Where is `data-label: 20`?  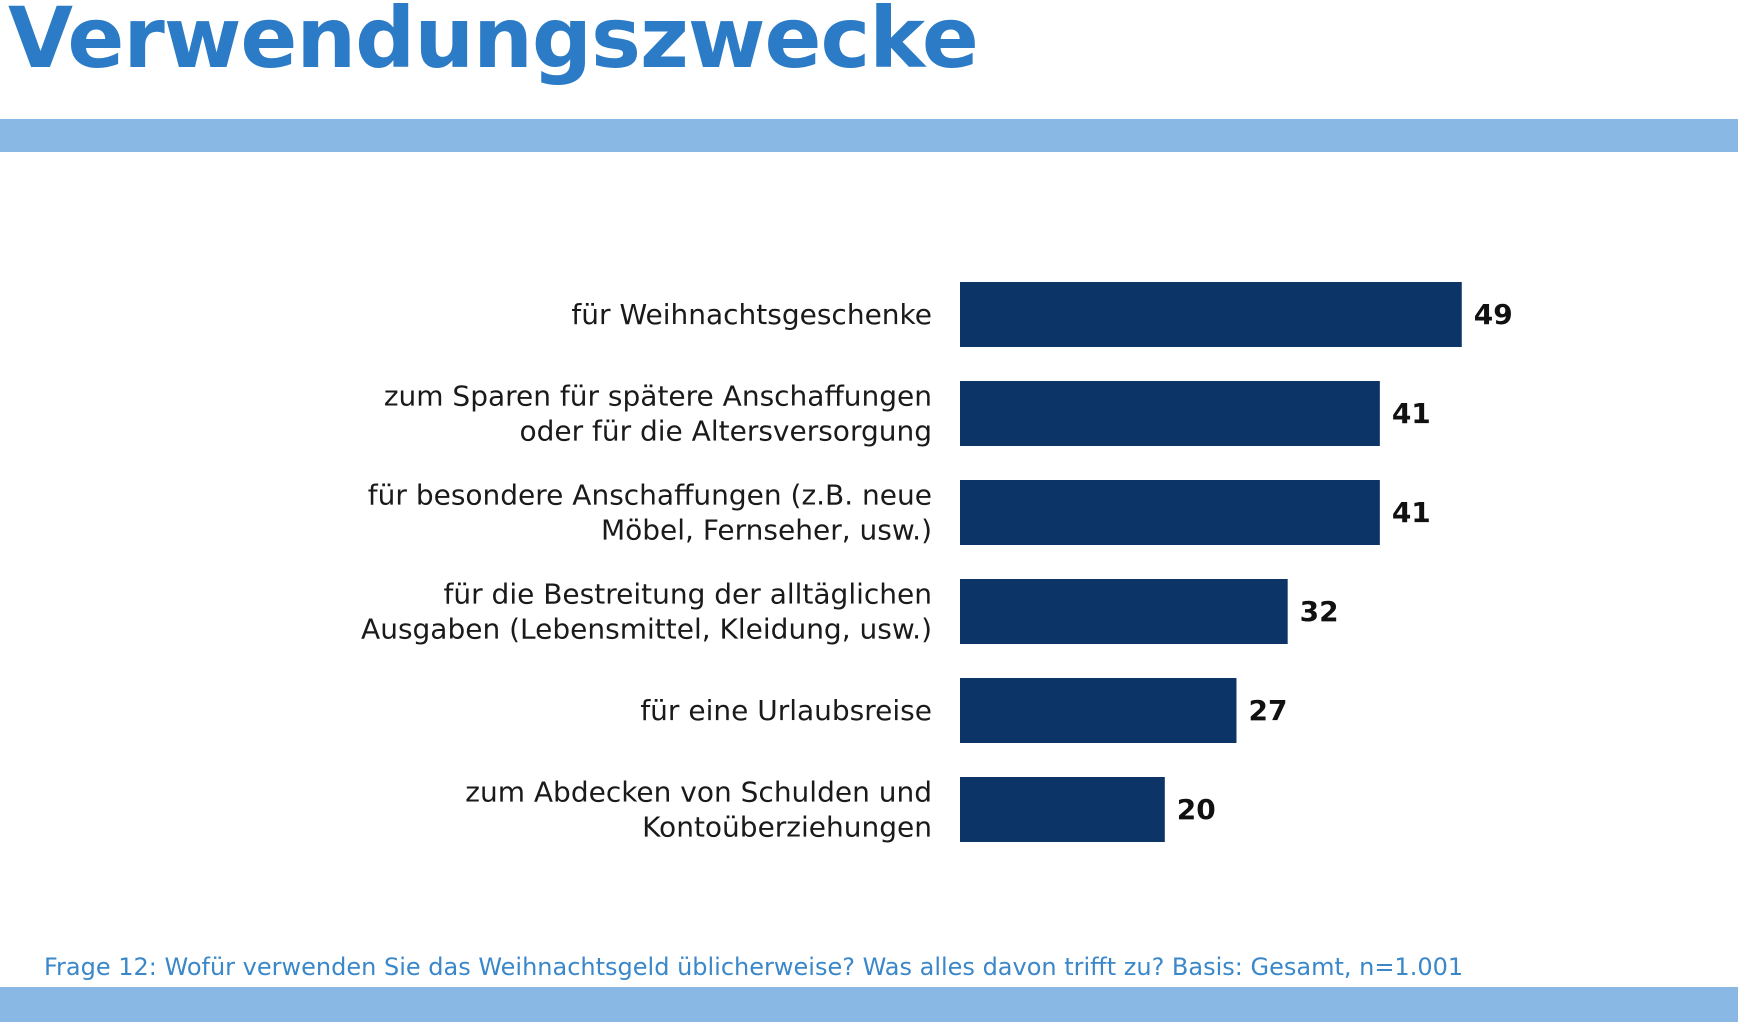 data-label: 20 is located at coordinates (1196, 809).